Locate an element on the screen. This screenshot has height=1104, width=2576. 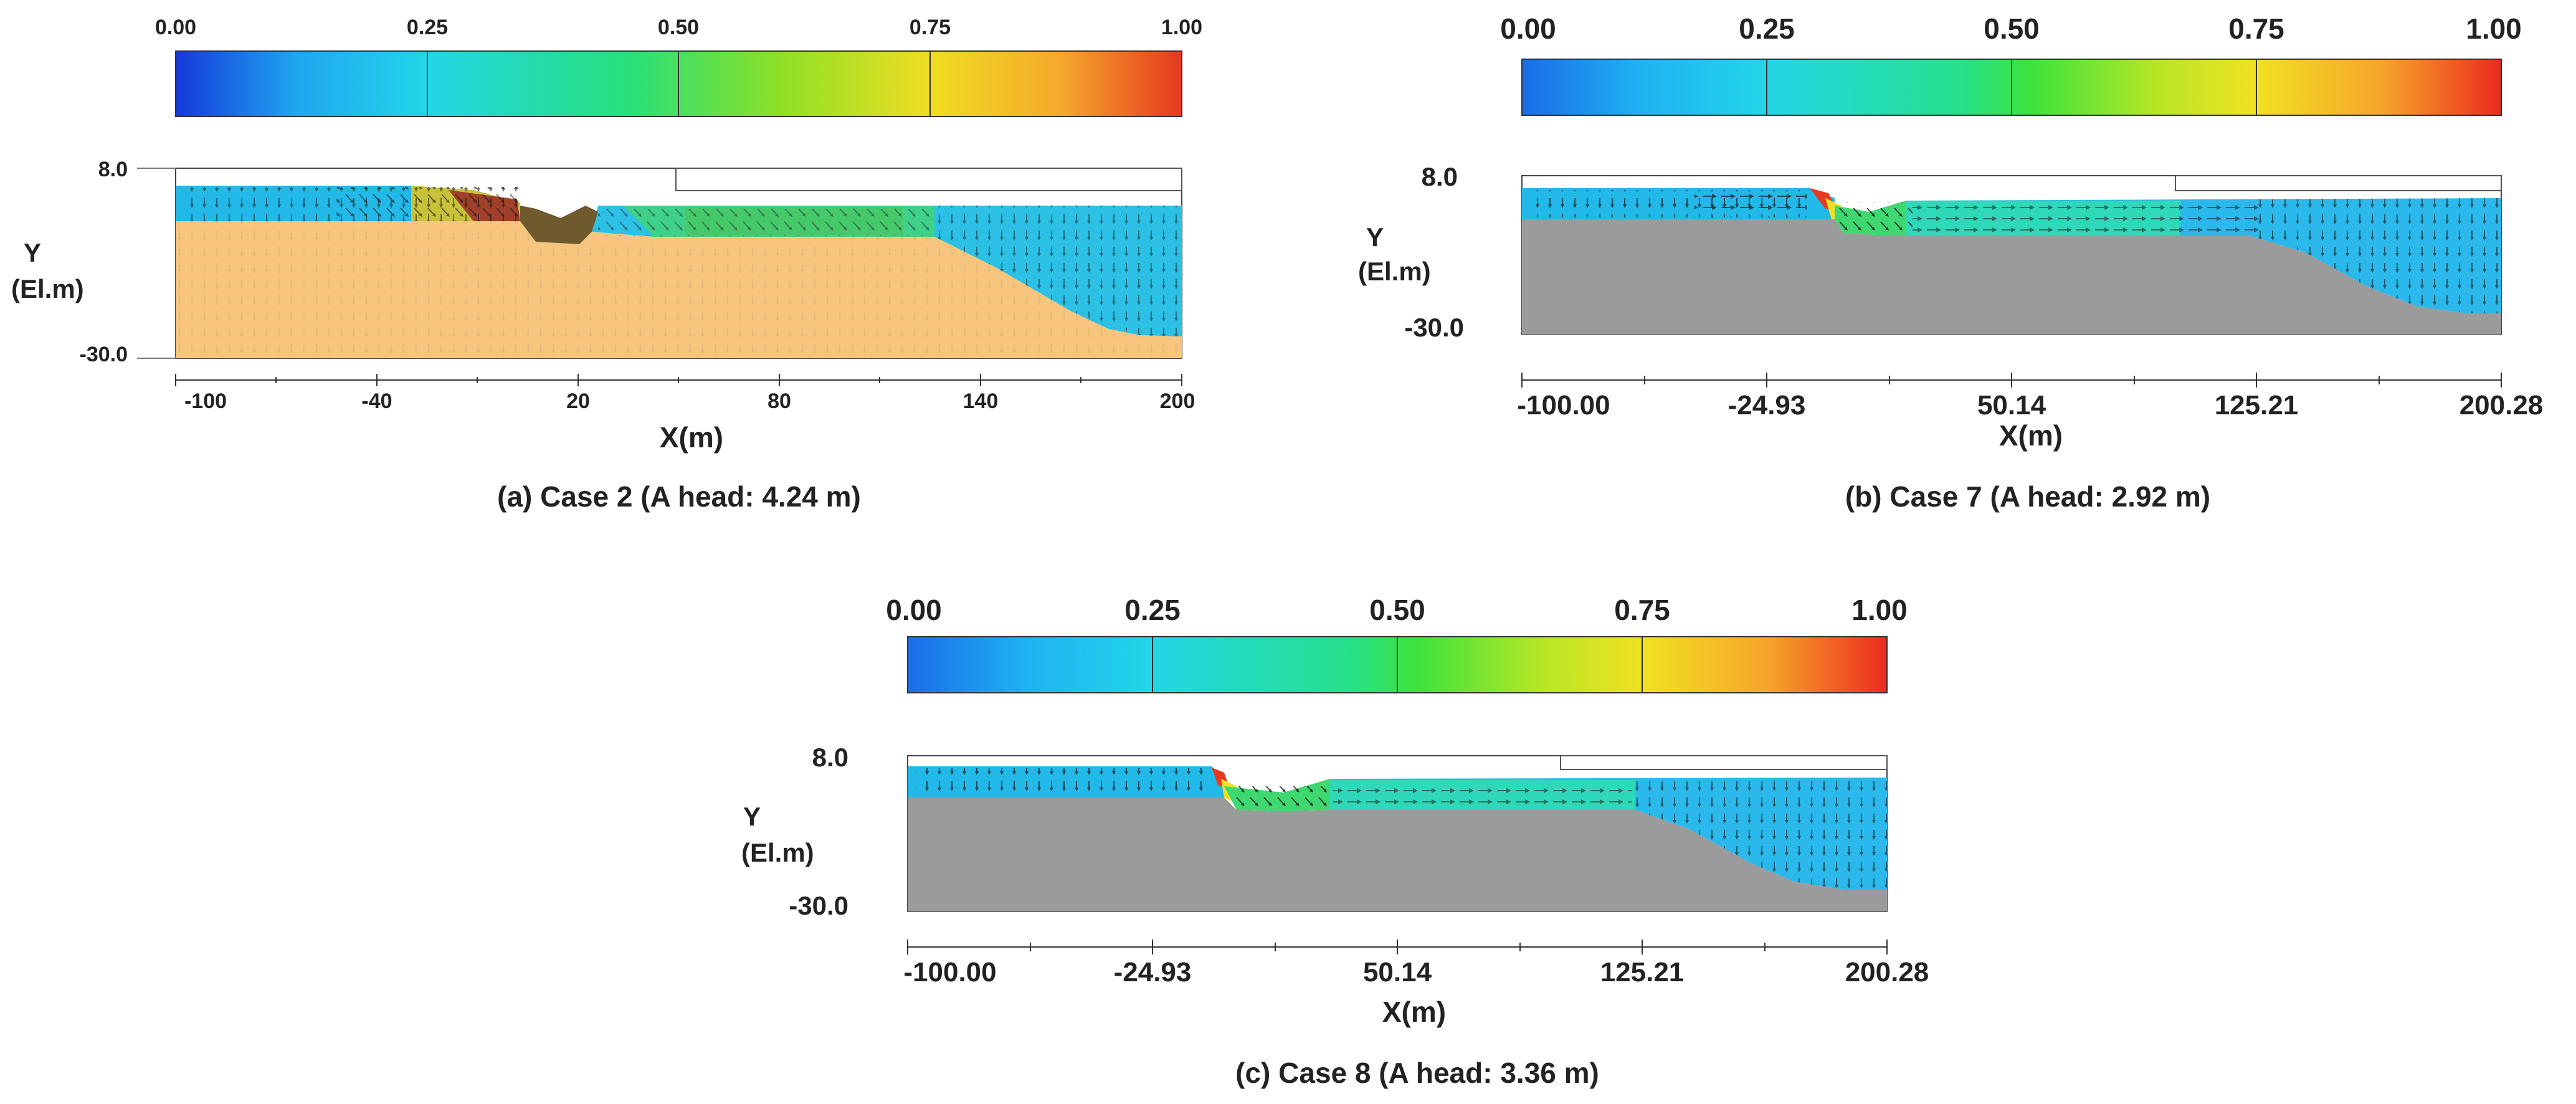
x-tick-c-3: 125.21 is located at coordinates (1642, 972).